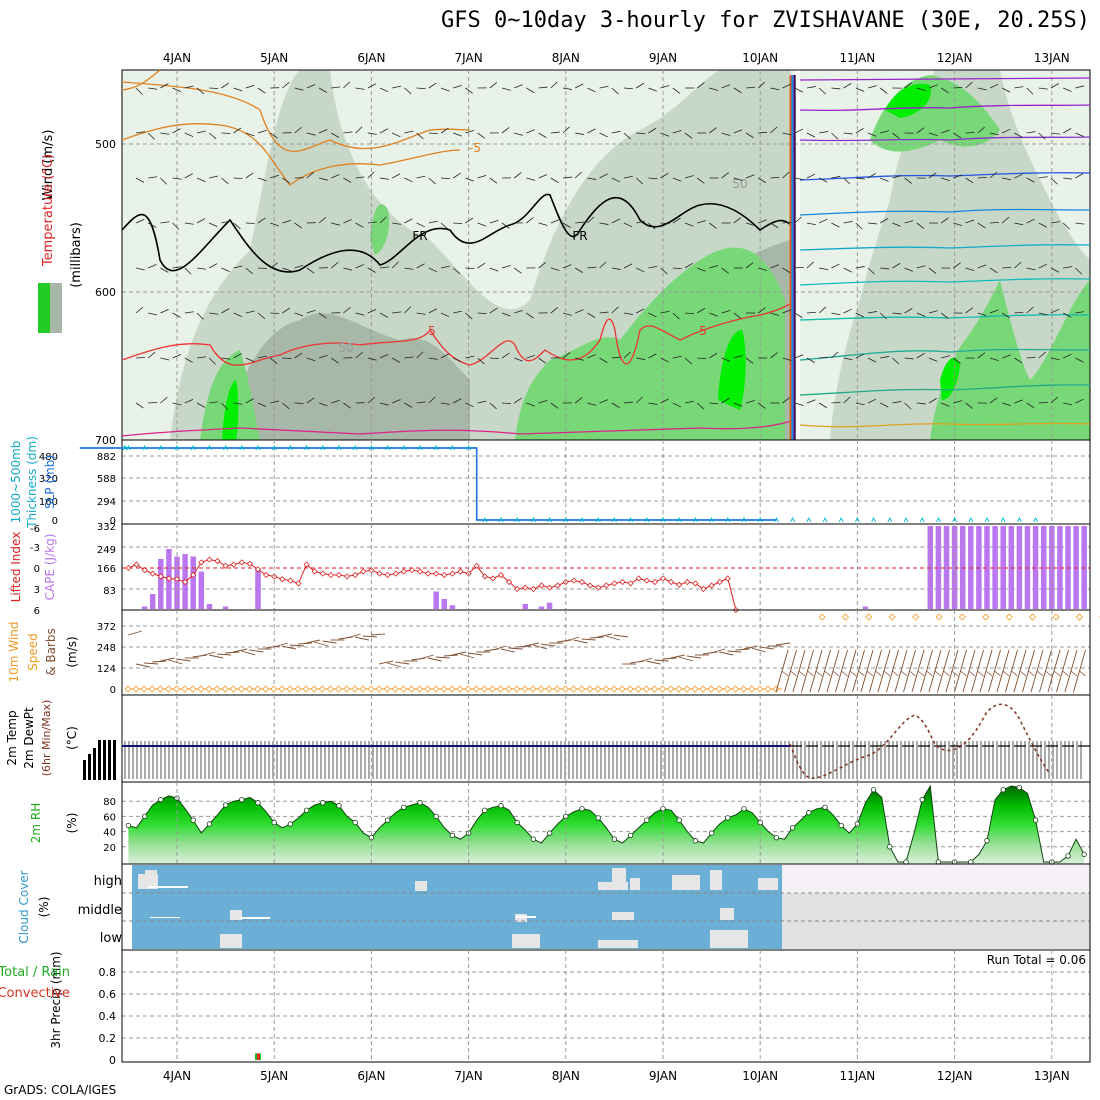 The image size is (1100, 1100). What do you see at coordinates (663, 1076) in the screenshot?
I see `date-label-bottom: 9JAN` at bounding box center [663, 1076].